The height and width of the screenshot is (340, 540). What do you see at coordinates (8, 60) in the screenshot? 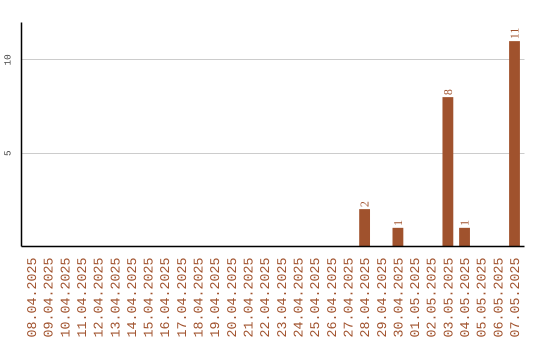
I see `y-tick-label: 10` at bounding box center [8, 60].